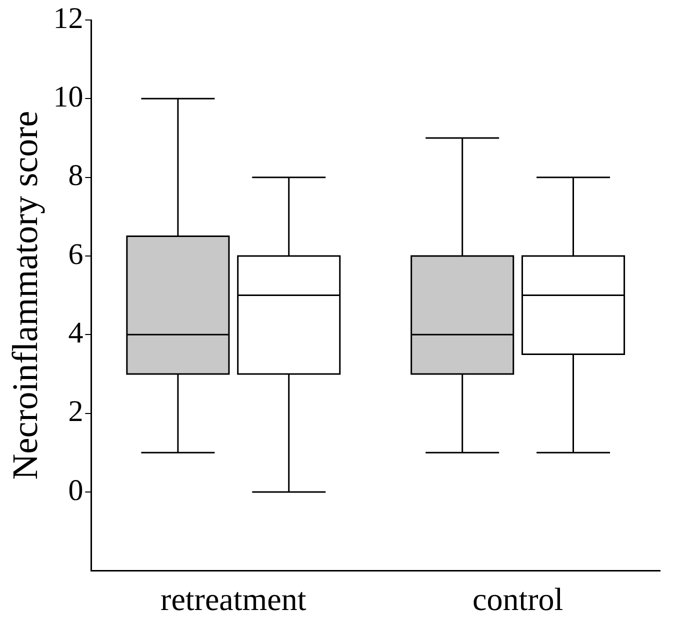  I want to click on y-tick-label: 2, so click(76, 411).